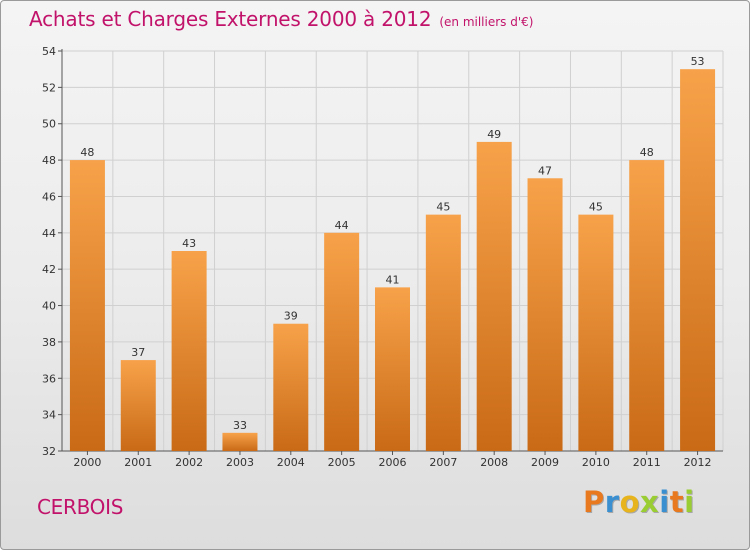 This screenshot has height=550, width=750. I want to click on x-tick-label-2010: 2010, so click(596, 462).